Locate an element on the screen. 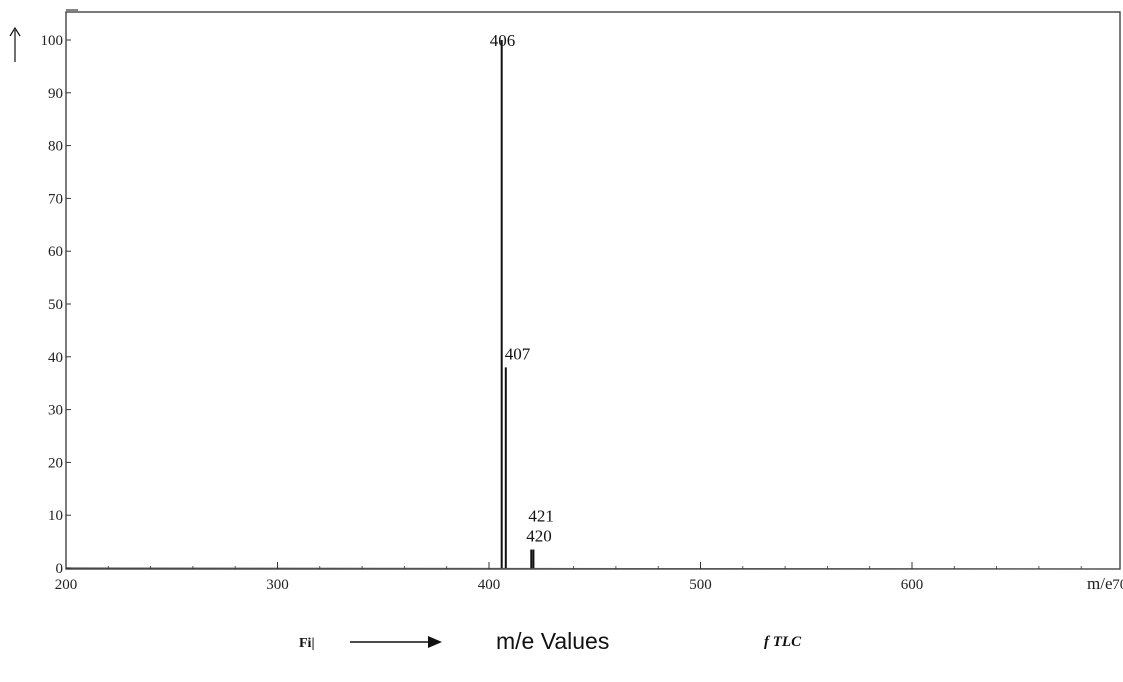  caption-tail-fragment: f TLC is located at coordinates (783, 642).